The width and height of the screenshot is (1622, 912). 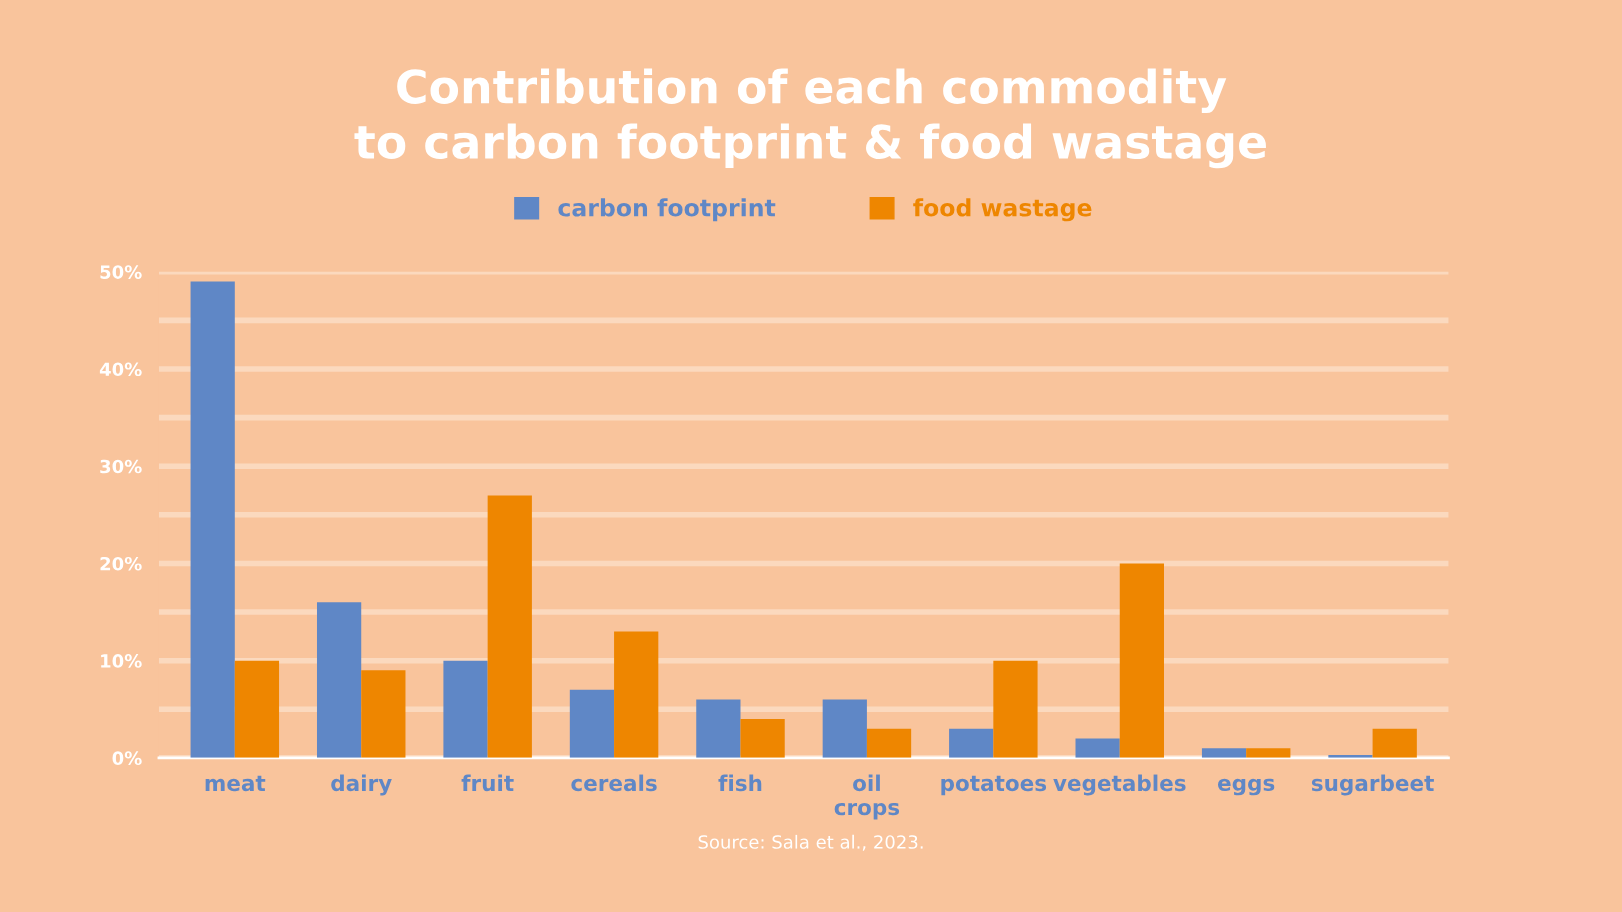 I want to click on y-tick-label: 0%, so click(x=127, y=758).